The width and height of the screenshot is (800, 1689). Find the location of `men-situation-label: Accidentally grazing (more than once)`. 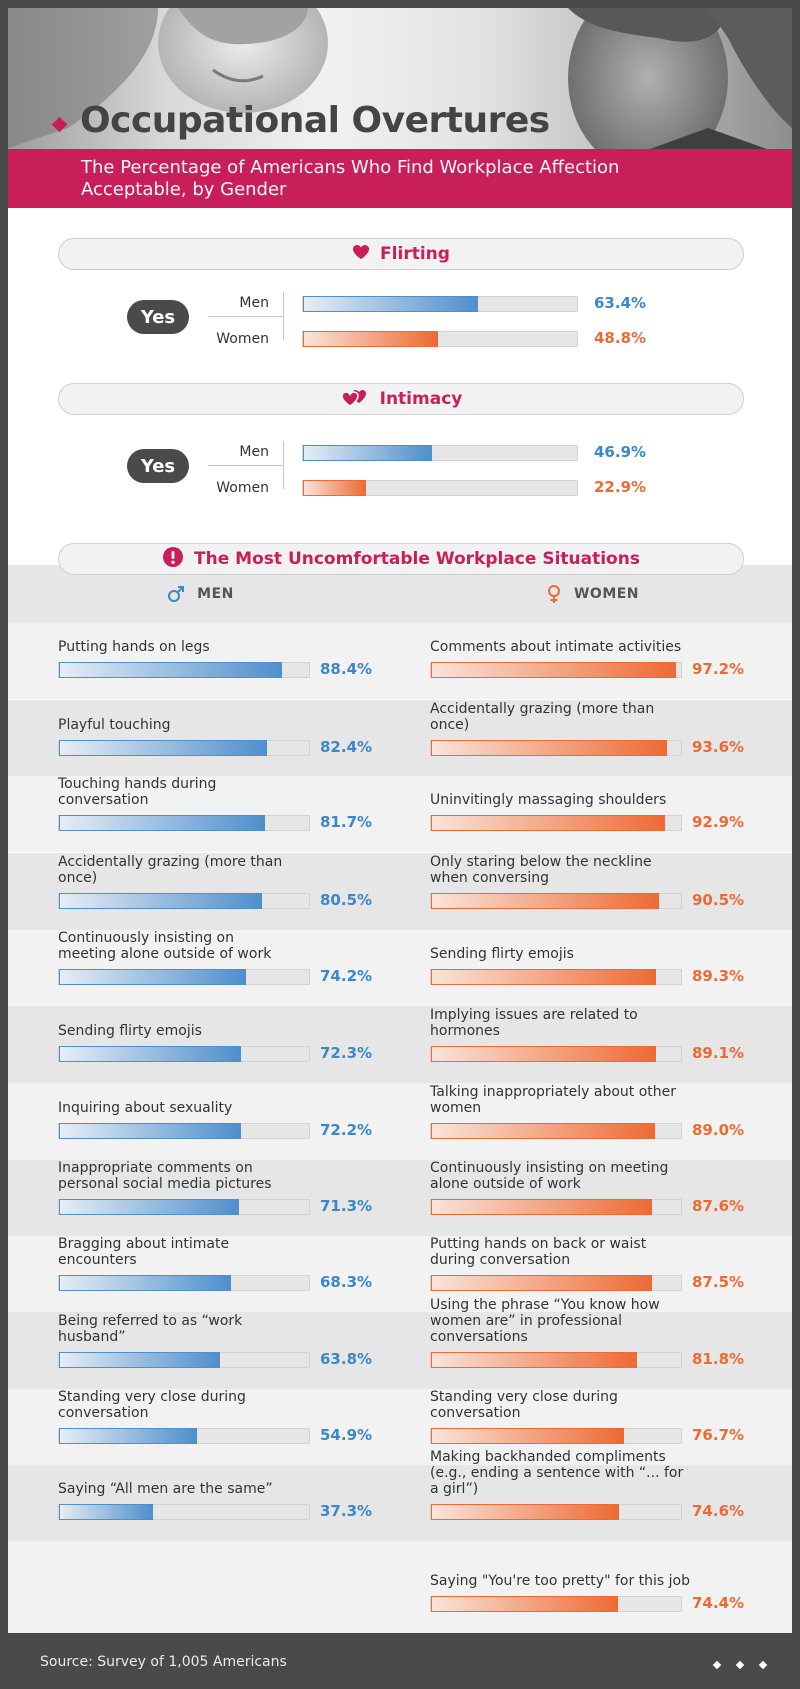

men-situation-label: Accidentally grazing (more than once) is located at coordinates (170, 870).